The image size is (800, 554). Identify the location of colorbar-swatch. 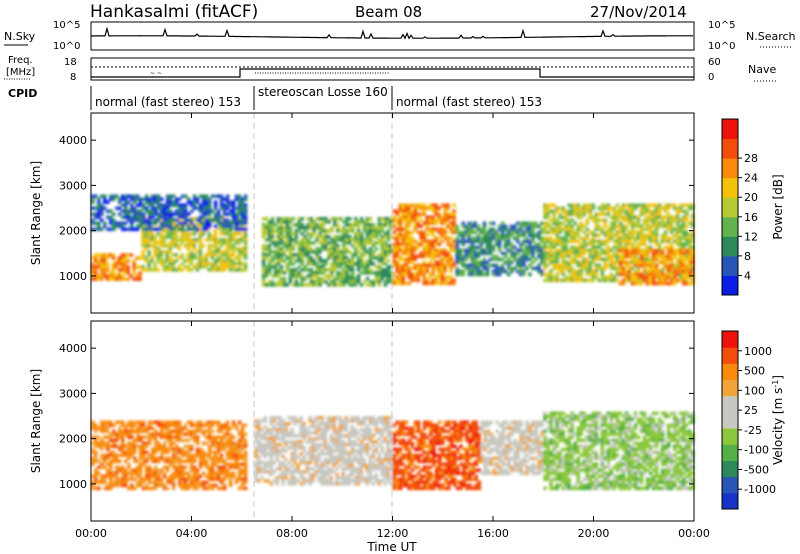
(730, 168).